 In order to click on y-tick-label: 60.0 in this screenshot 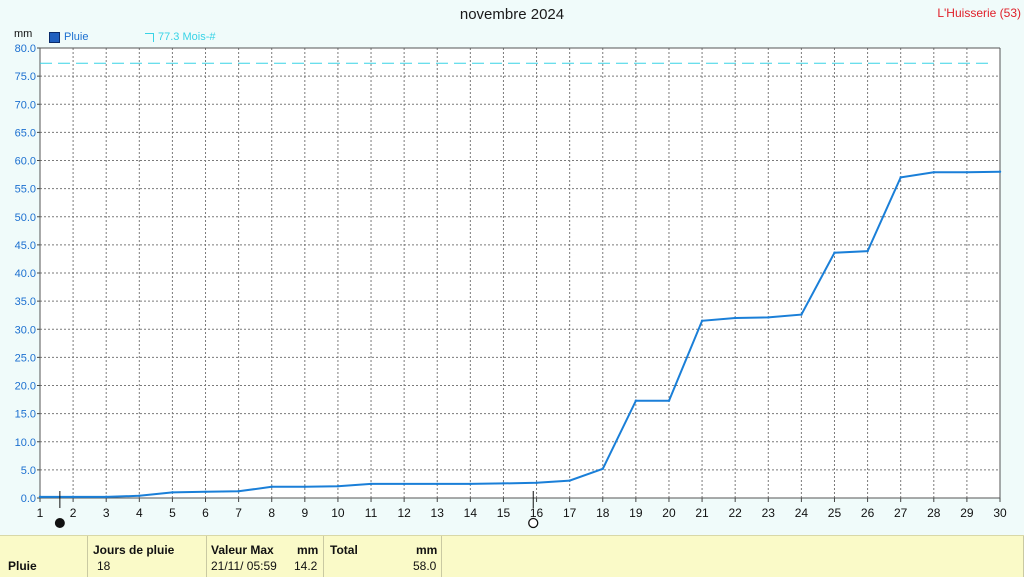, I will do `click(25, 162)`.